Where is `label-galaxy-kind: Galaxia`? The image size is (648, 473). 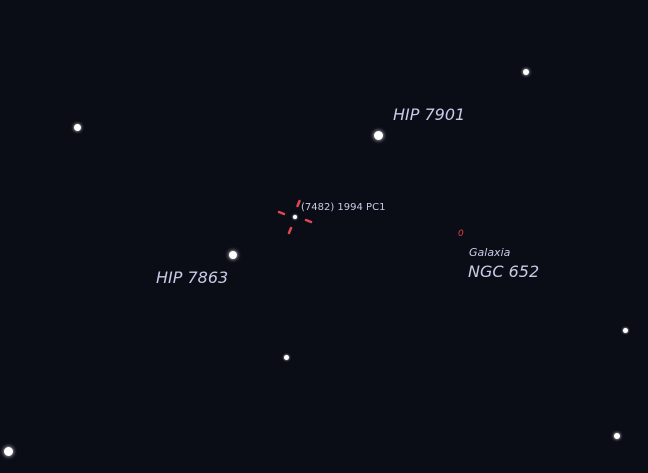
label-galaxy-kind: Galaxia is located at coordinates (489, 252).